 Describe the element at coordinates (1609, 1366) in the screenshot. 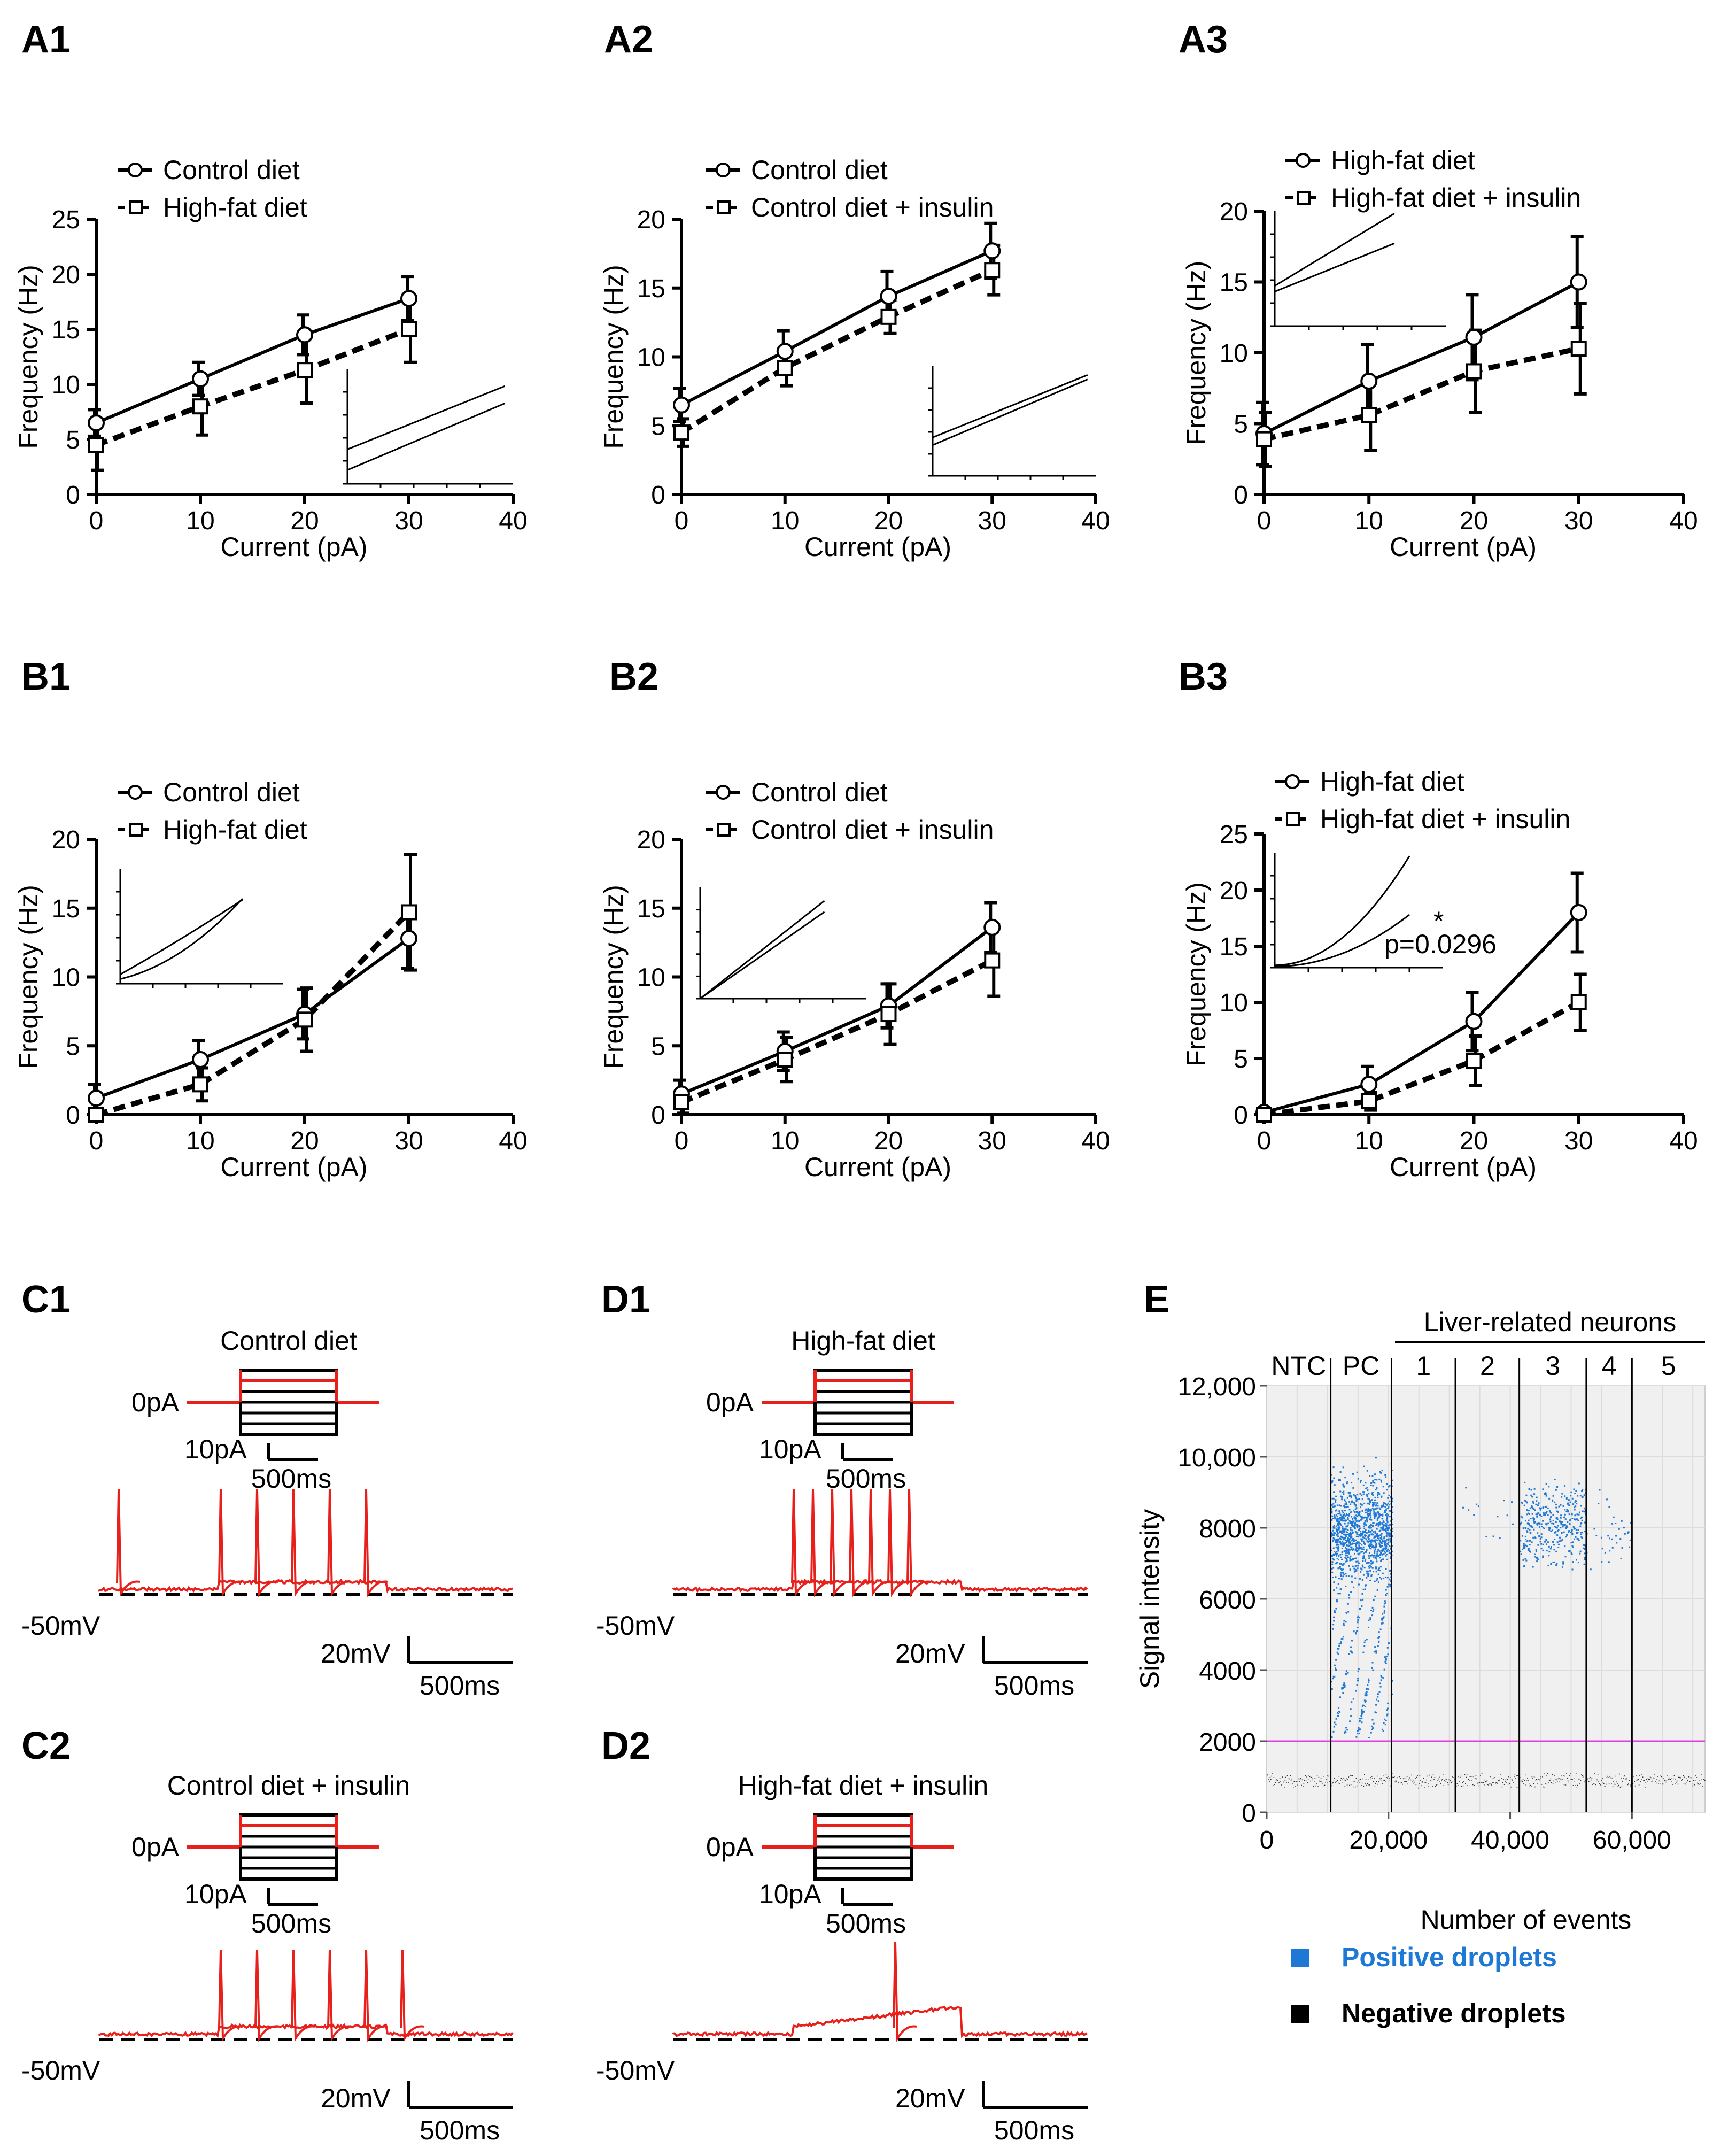

I see `lane-label: 4` at that location.